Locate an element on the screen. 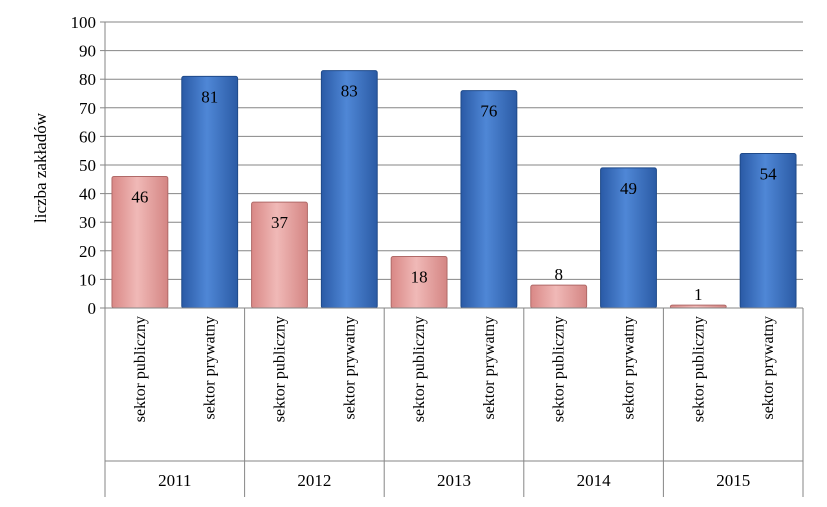 The width and height of the screenshot is (827, 507). y-tick-label: 20 is located at coordinates (87, 251).